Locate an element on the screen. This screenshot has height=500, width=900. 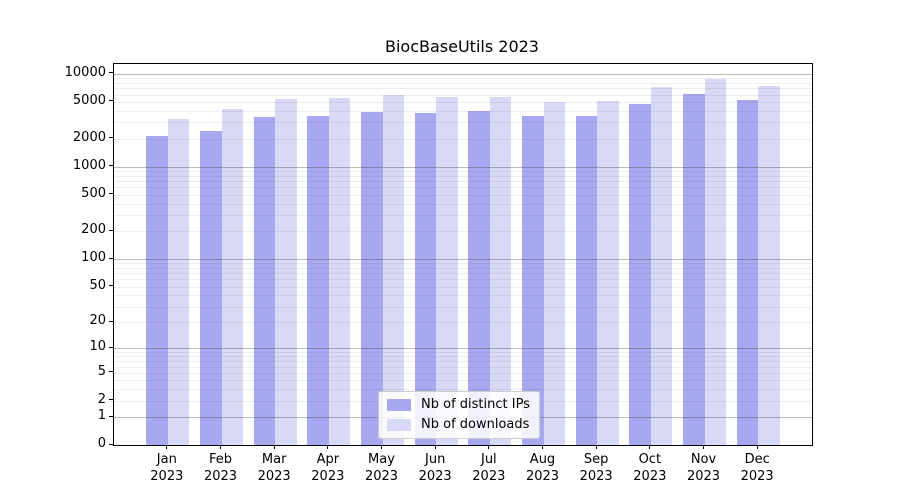
y-tick-label: 20 is located at coordinates (97, 321).